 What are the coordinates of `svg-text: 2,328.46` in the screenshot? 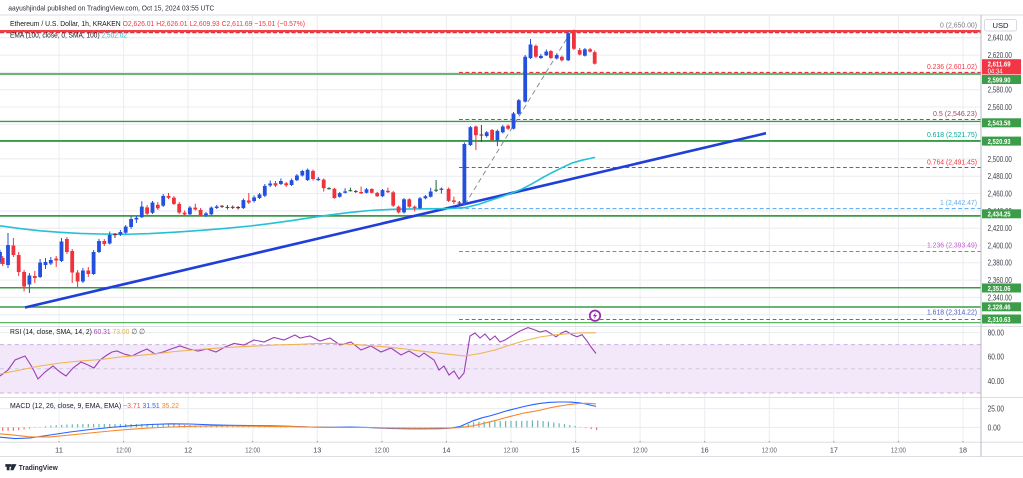 It's located at (999, 307).